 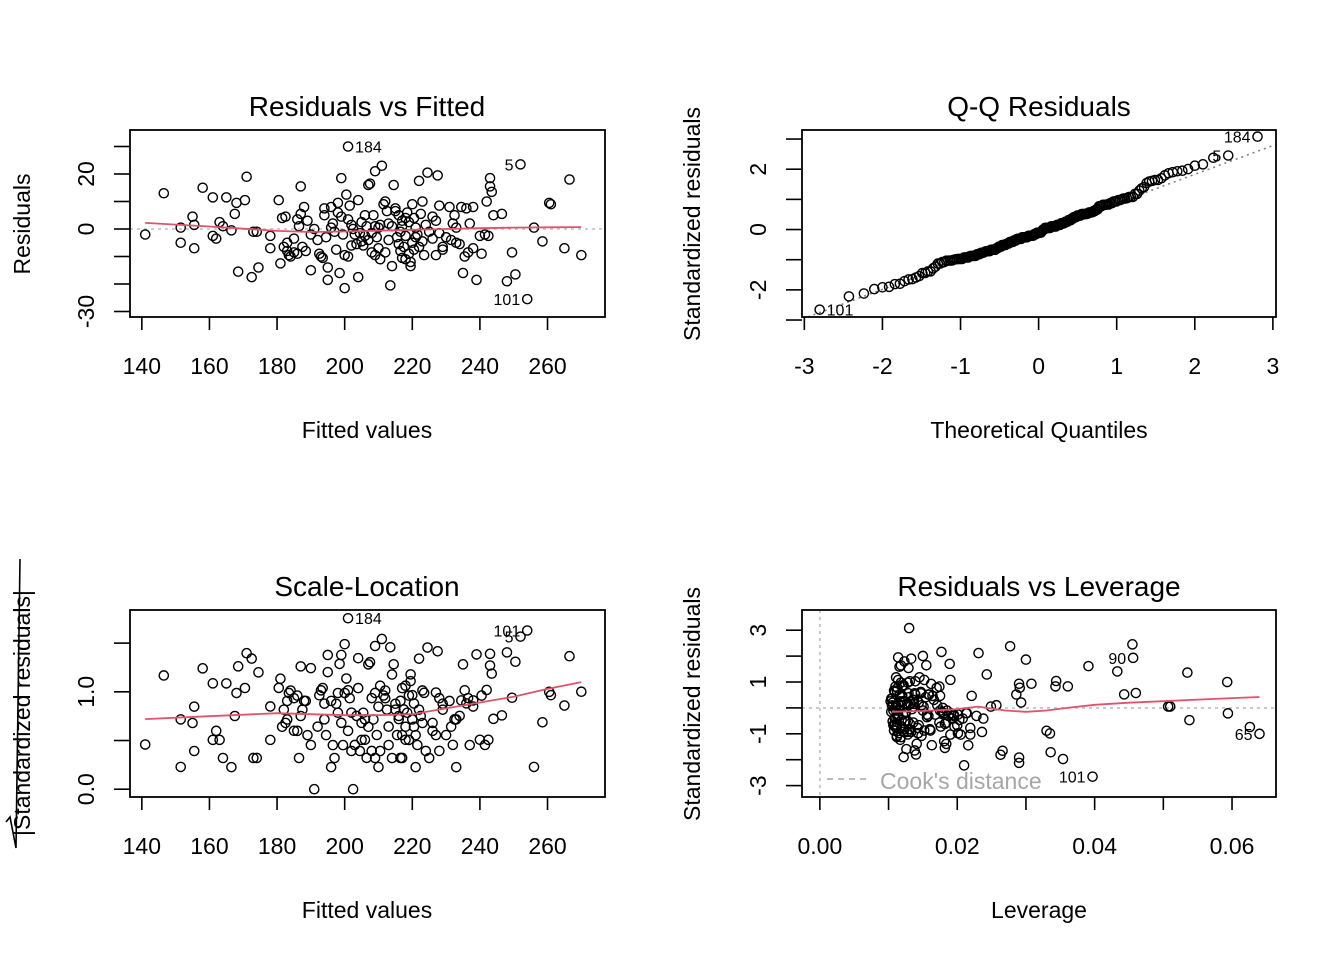 I want to click on y-tick-label: -1, so click(x=758, y=734).